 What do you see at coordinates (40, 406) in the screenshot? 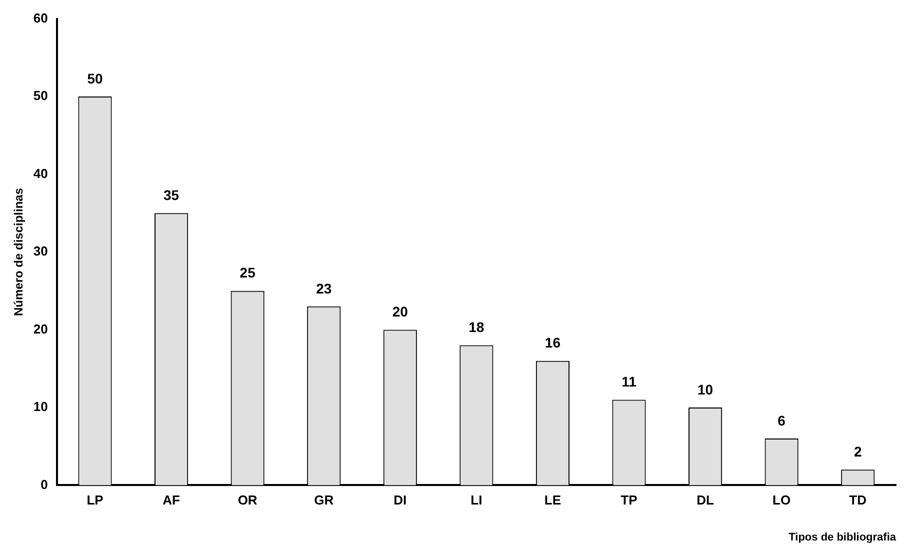
I see `y-tick-label: 10` at bounding box center [40, 406].